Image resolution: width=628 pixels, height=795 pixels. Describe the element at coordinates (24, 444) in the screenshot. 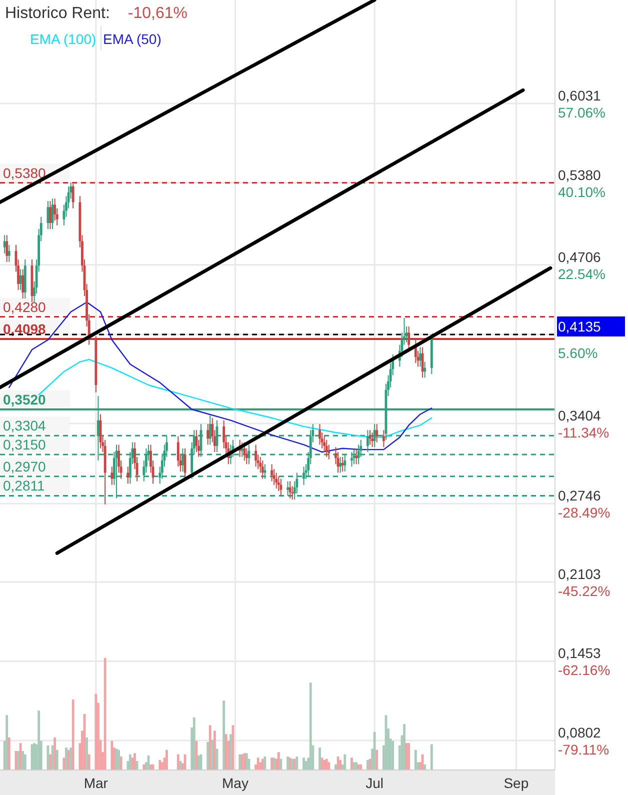

I see `ref-line-label: 0,3150` at that location.